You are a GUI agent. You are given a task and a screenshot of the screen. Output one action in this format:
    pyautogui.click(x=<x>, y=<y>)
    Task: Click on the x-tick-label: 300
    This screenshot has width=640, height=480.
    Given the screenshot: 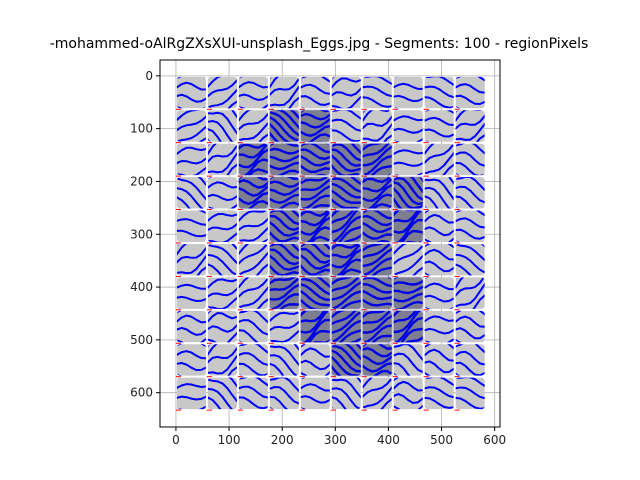 What is the action you would take?
    pyautogui.click(x=335, y=440)
    